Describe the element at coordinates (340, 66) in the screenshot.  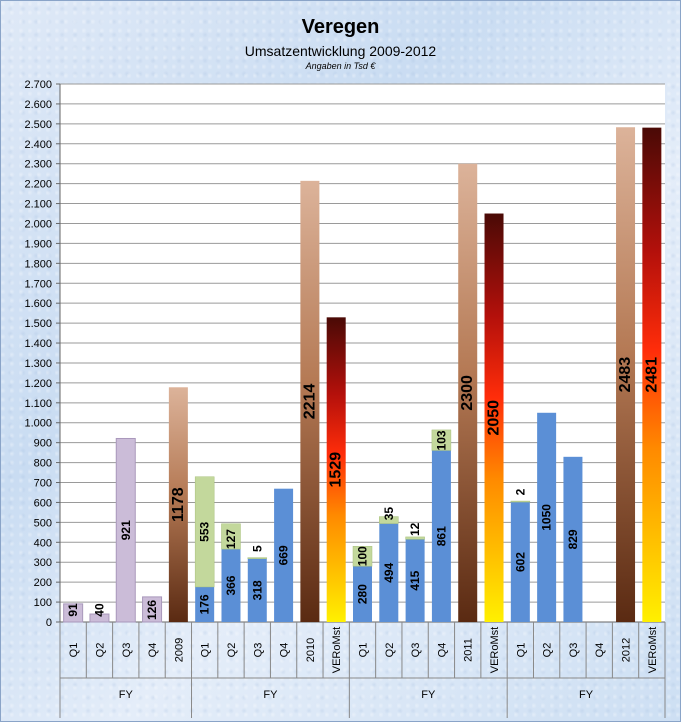
I see `chart-note: Angaben in Tsd €` at that location.